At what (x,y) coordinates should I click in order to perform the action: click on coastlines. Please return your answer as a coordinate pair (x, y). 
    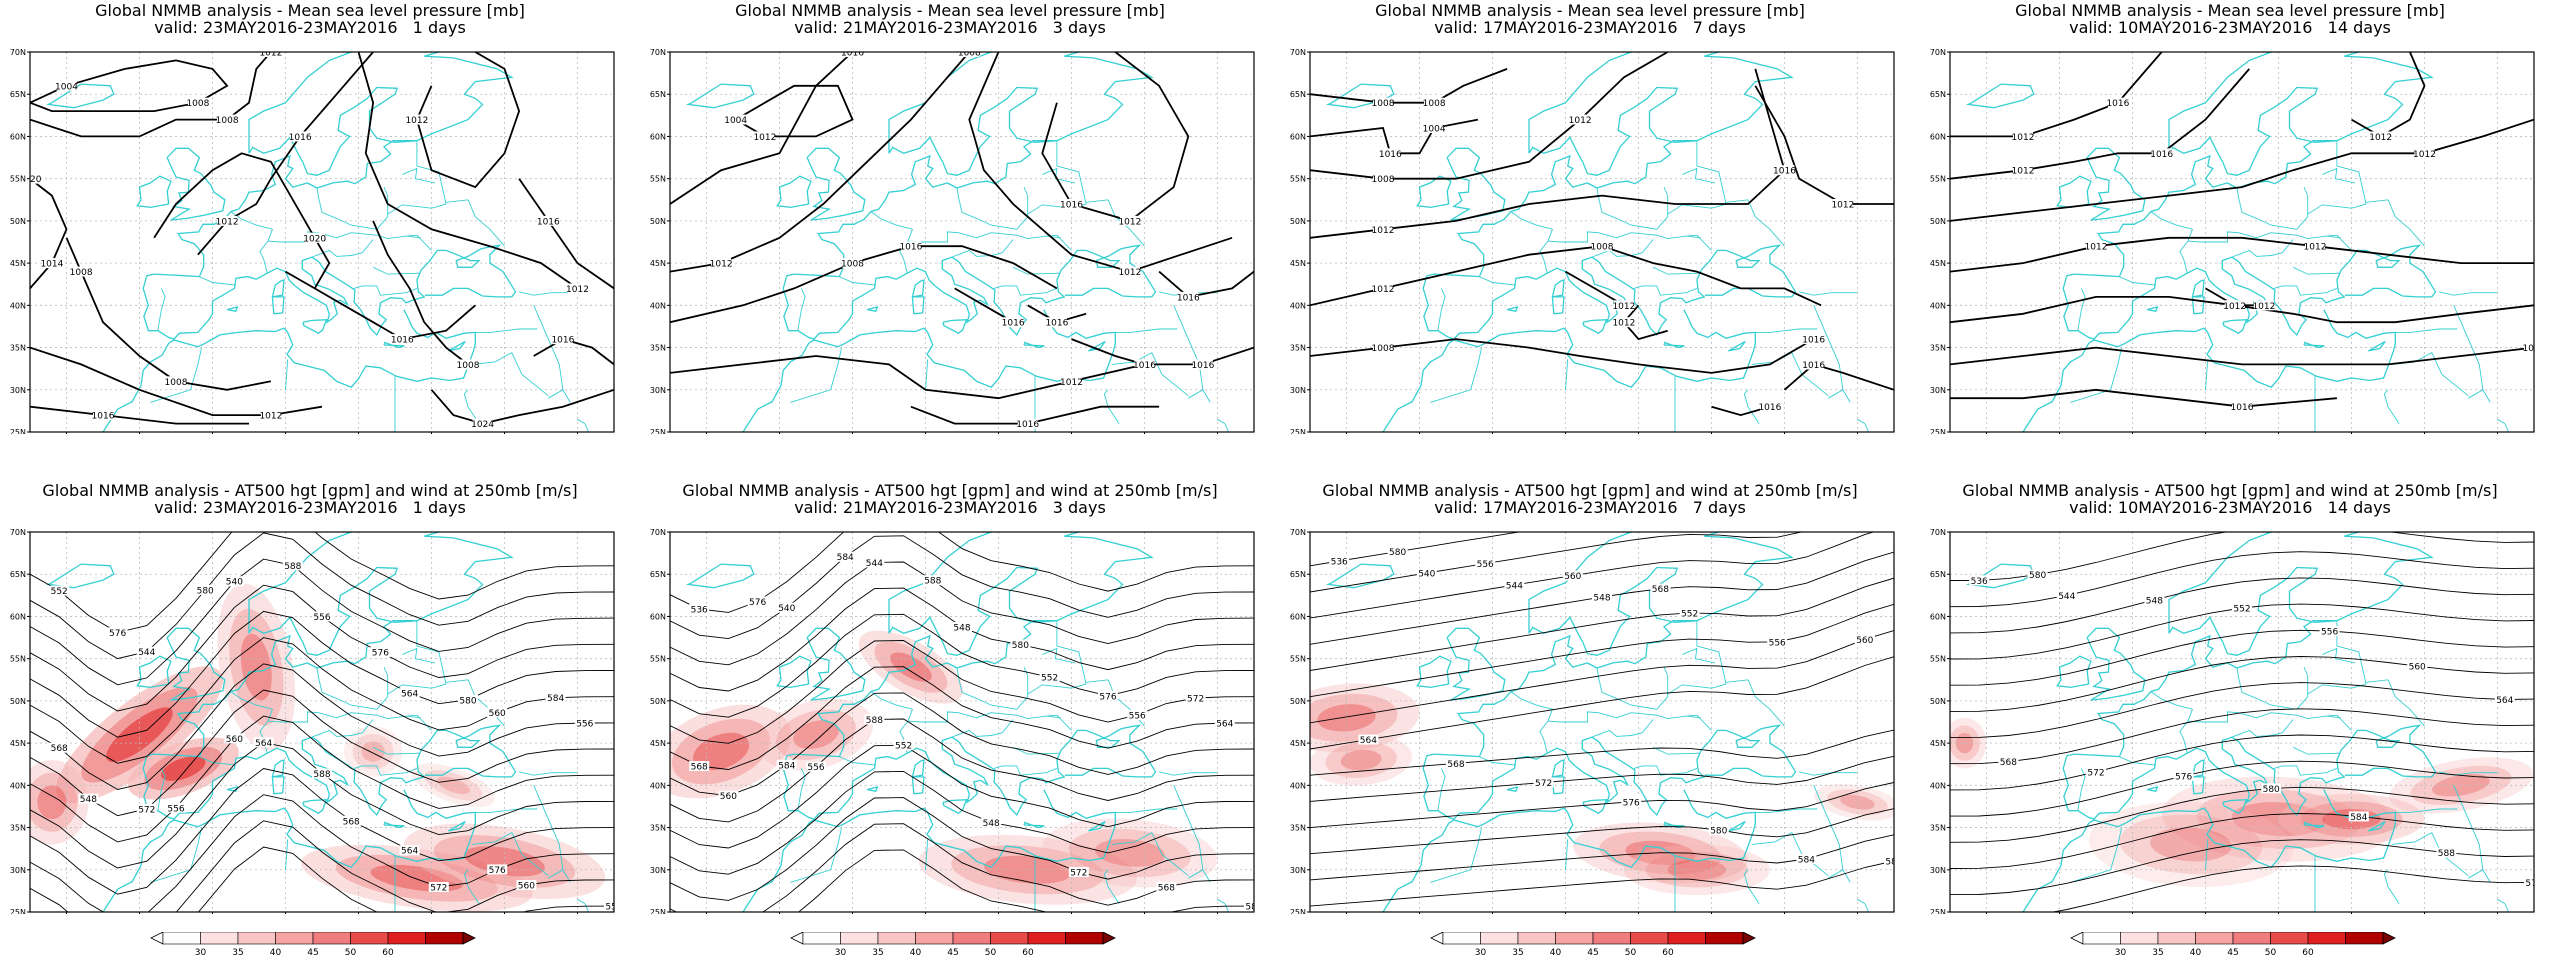
    Looking at the image, I should click on (317, 242).